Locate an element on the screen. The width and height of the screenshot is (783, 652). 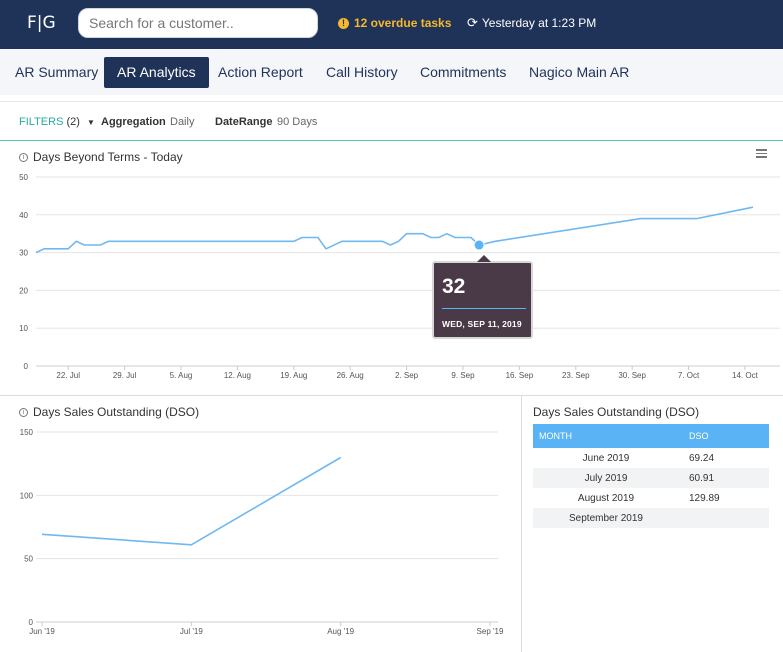
x-tick-label: 2. Sep is located at coordinates (407, 375).